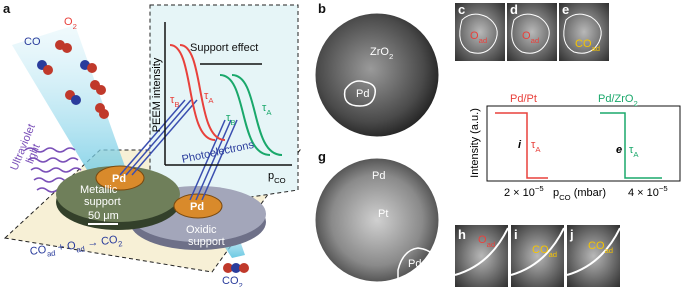  Describe the element at coordinates (118, 194) in the screenshot. I see `metallic-support` at that location.